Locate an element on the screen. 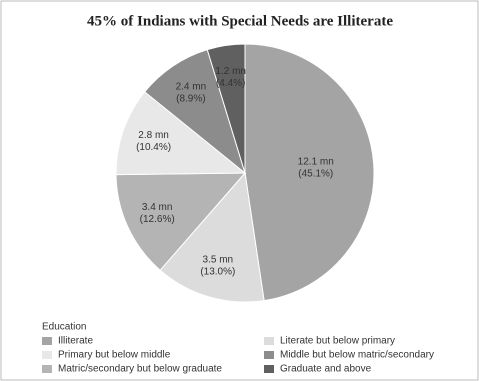  share-label: (45.1%) is located at coordinates (315, 173).